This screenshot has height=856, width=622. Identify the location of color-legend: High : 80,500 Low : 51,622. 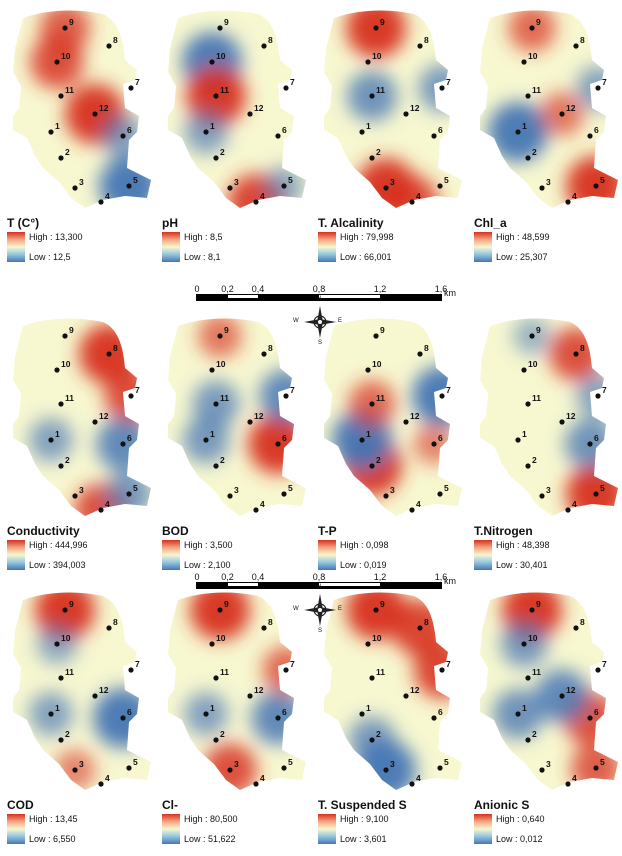
(232, 831).